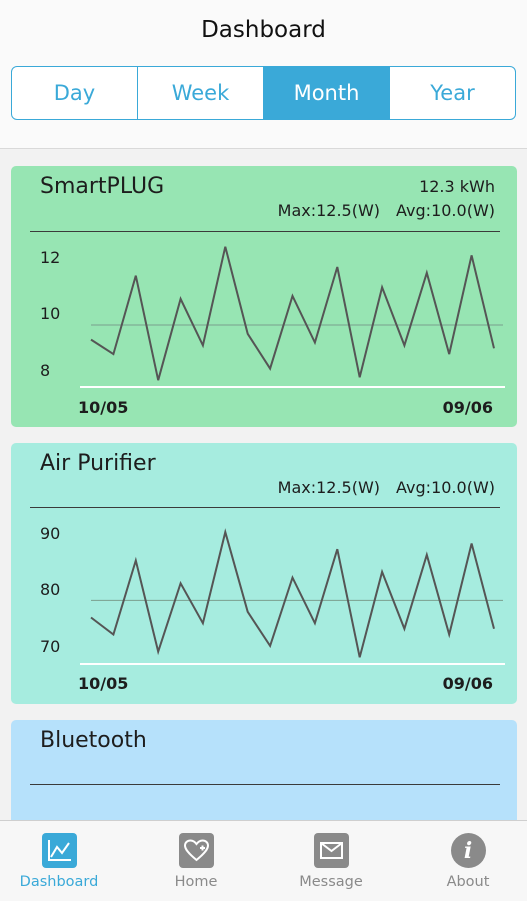  Describe the element at coordinates (457, 186) in the screenshot. I see `energy-total: 12.3 kWh` at that location.